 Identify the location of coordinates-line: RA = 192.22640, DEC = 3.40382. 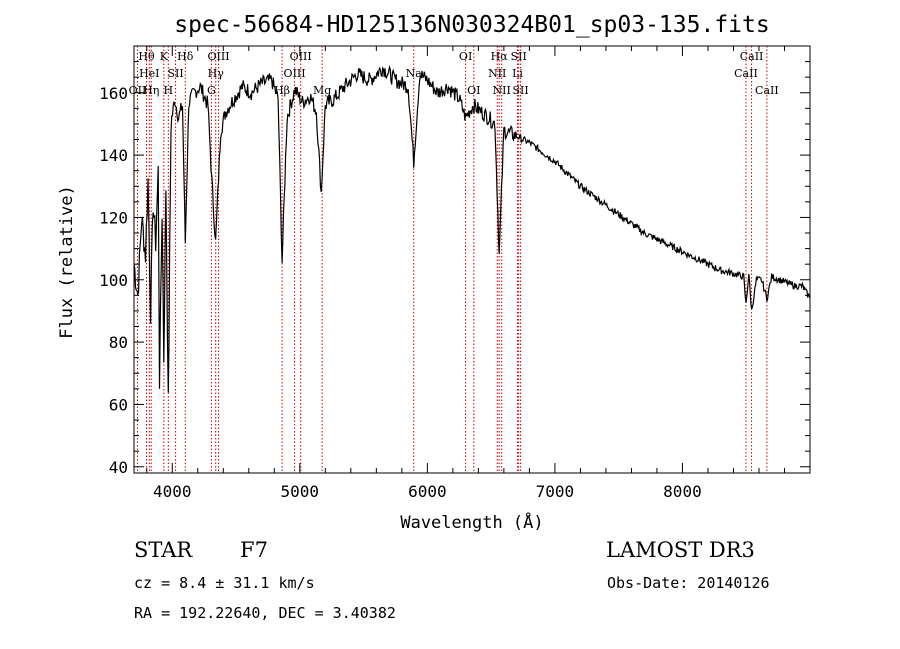
(265, 613).